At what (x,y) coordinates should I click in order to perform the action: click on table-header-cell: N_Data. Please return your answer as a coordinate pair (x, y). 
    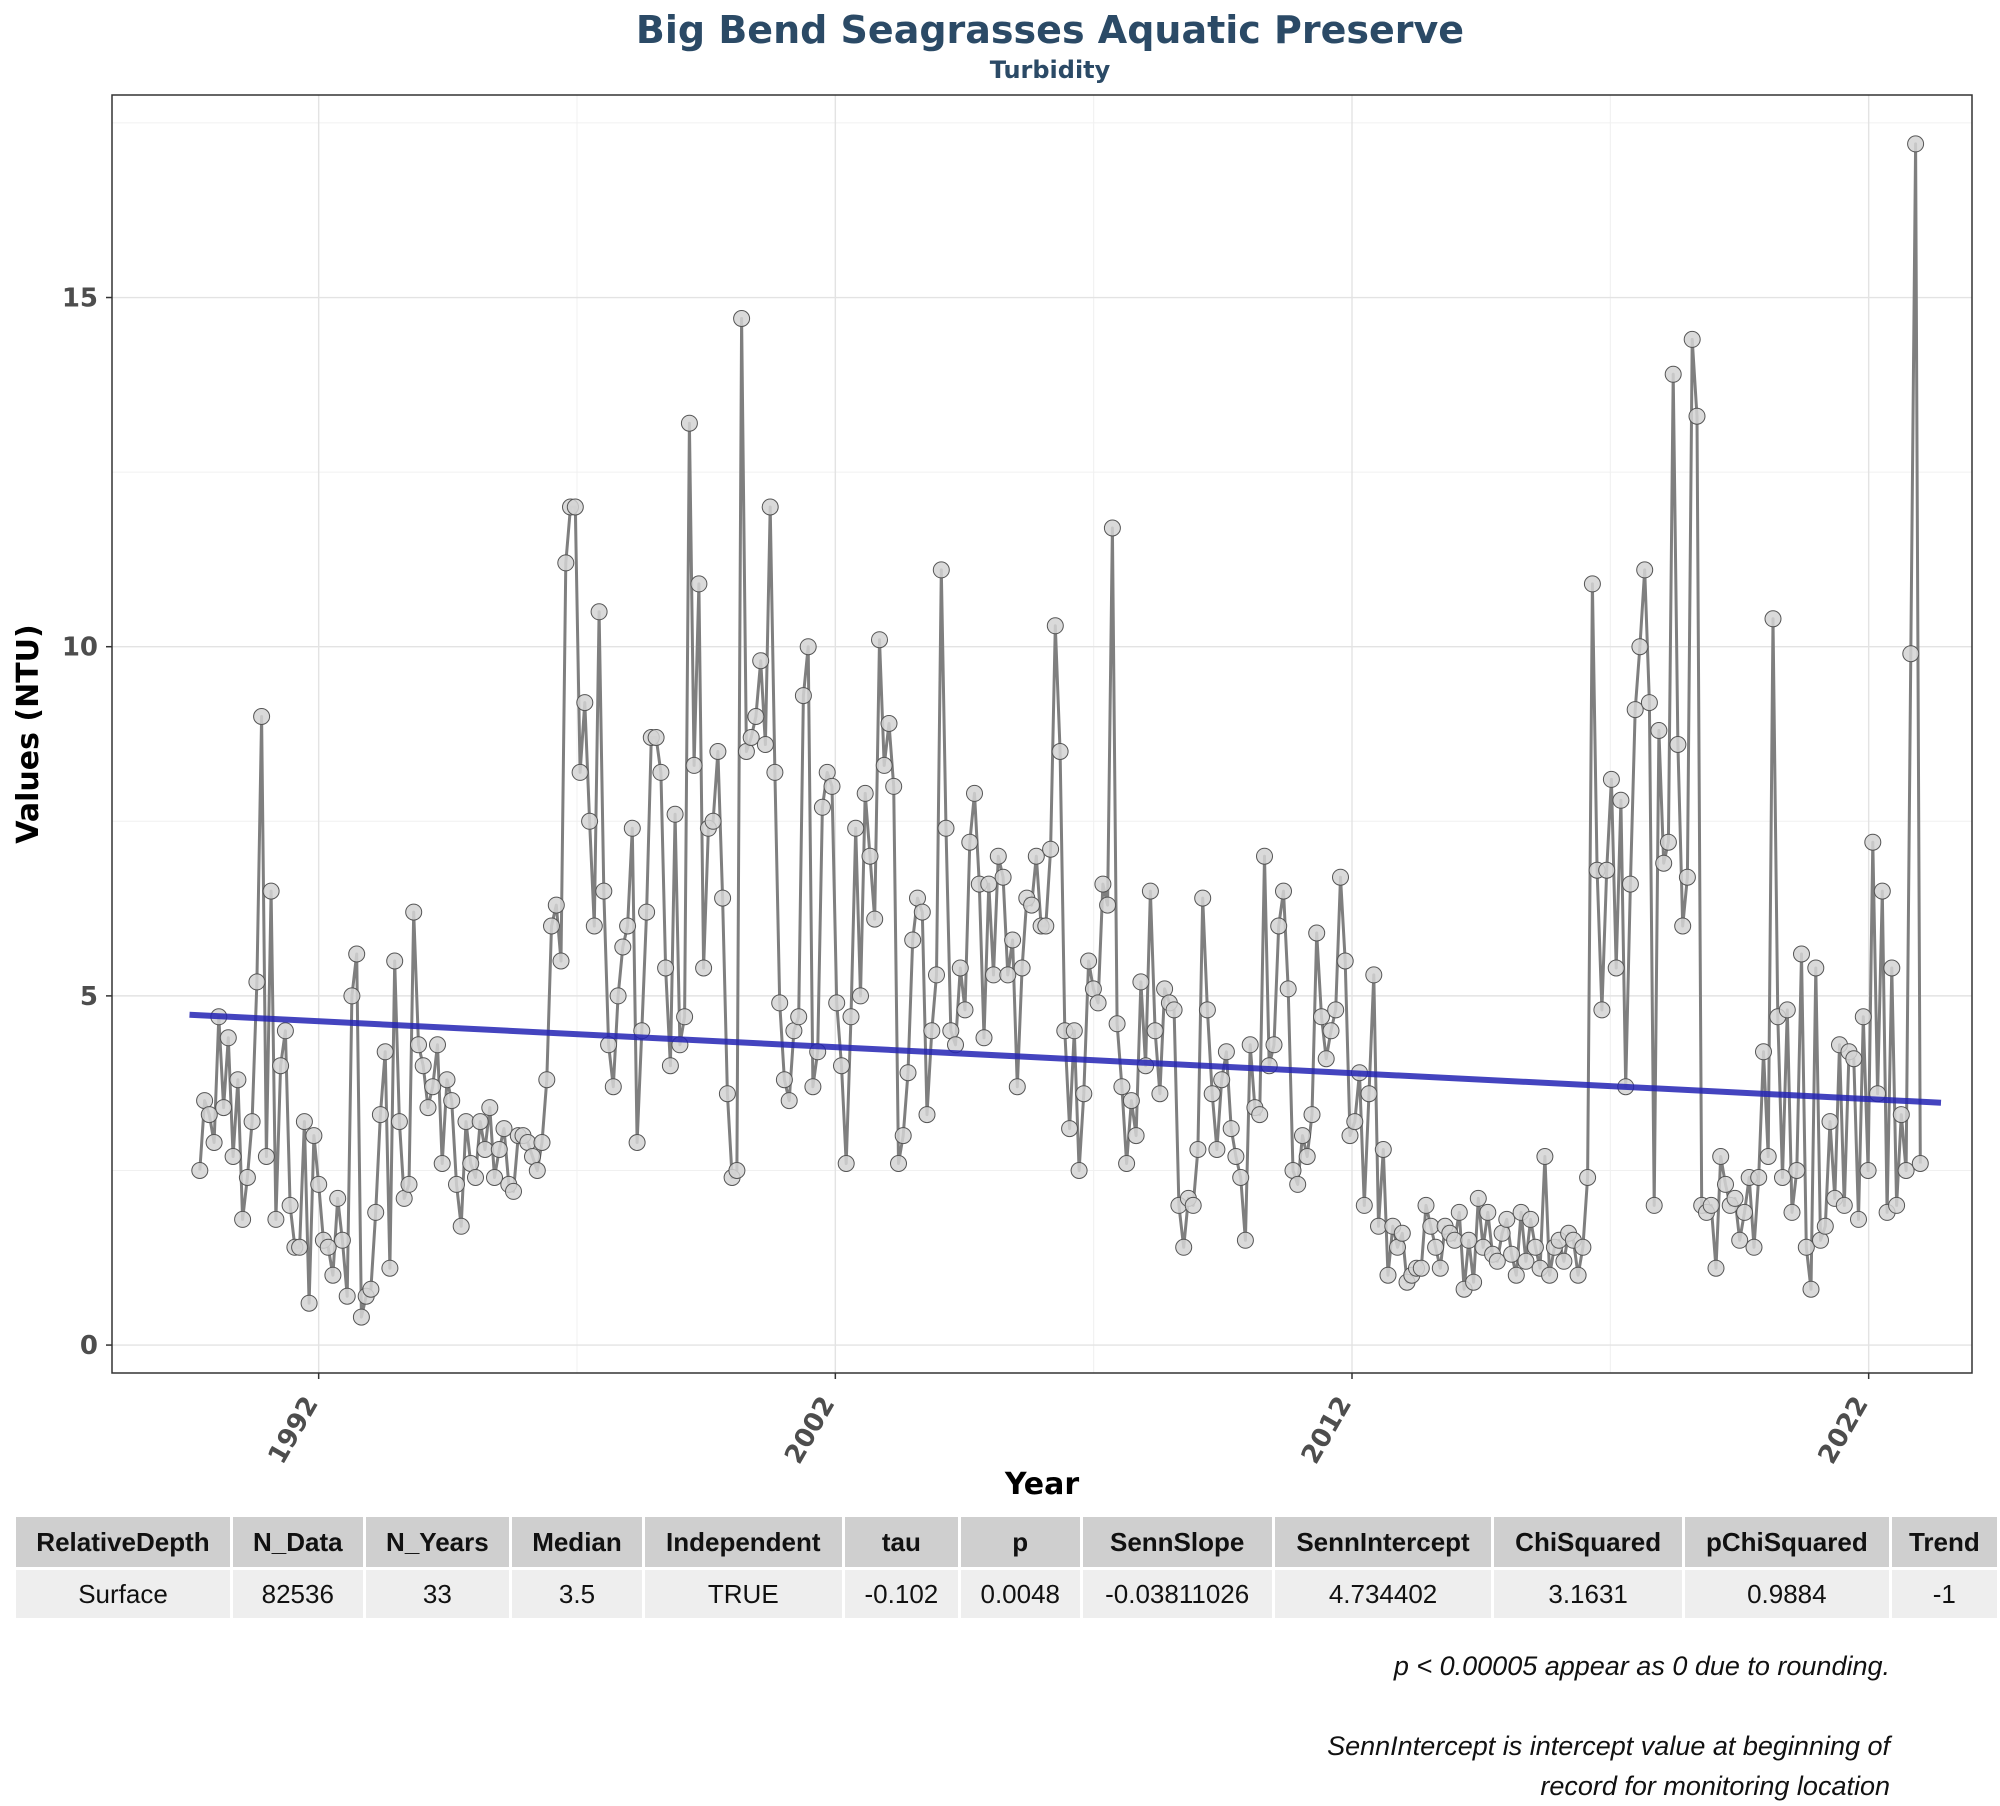
    Looking at the image, I should click on (298, 1543).